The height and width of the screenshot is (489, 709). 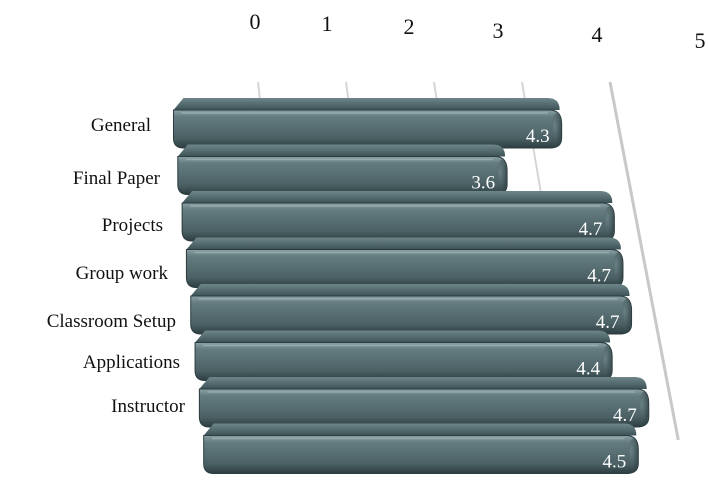 What do you see at coordinates (122, 273) in the screenshot?
I see `category-label: Group work` at bounding box center [122, 273].